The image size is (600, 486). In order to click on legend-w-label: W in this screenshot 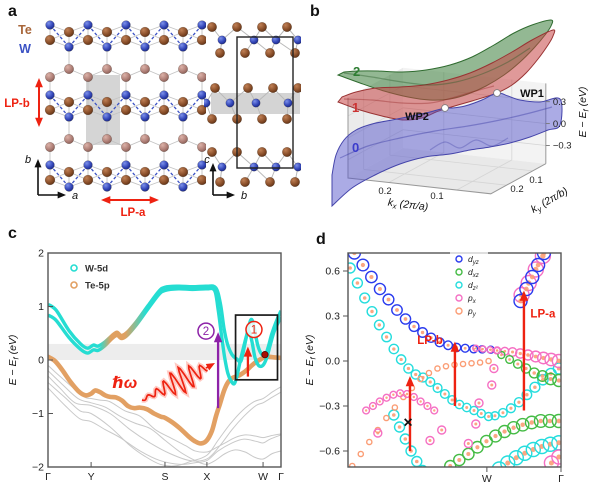, I will do `click(25, 49)`.